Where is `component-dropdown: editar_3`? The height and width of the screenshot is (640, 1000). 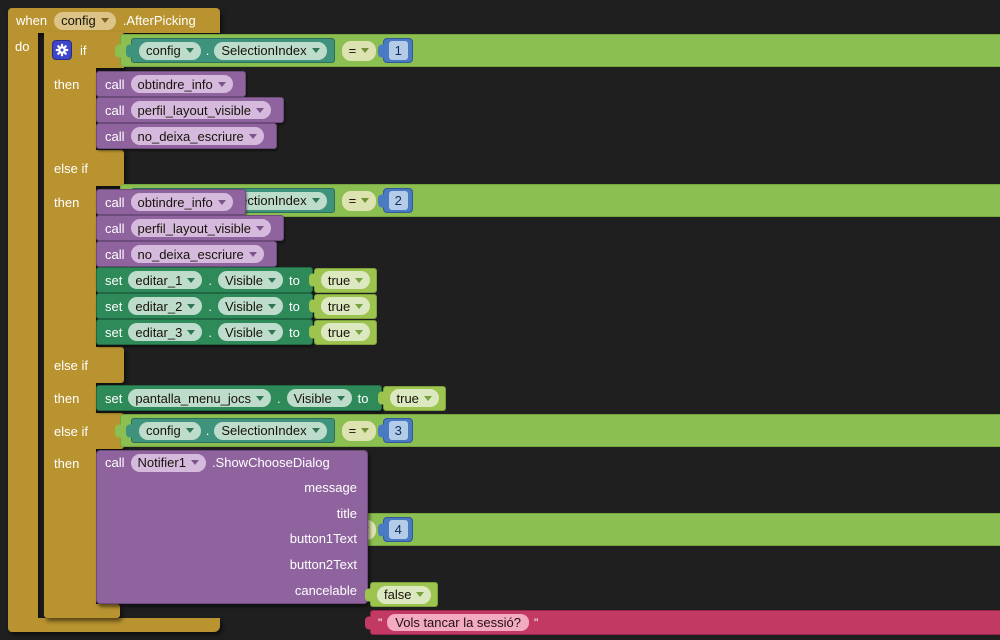 component-dropdown: editar_3 is located at coordinates (165, 332).